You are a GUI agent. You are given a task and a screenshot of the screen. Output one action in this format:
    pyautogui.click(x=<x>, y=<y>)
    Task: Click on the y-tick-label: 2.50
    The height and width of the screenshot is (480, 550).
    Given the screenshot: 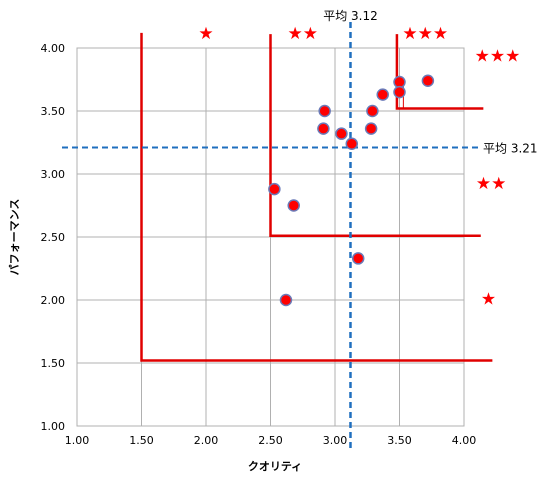 What is the action you would take?
    pyautogui.click(x=53, y=237)
    